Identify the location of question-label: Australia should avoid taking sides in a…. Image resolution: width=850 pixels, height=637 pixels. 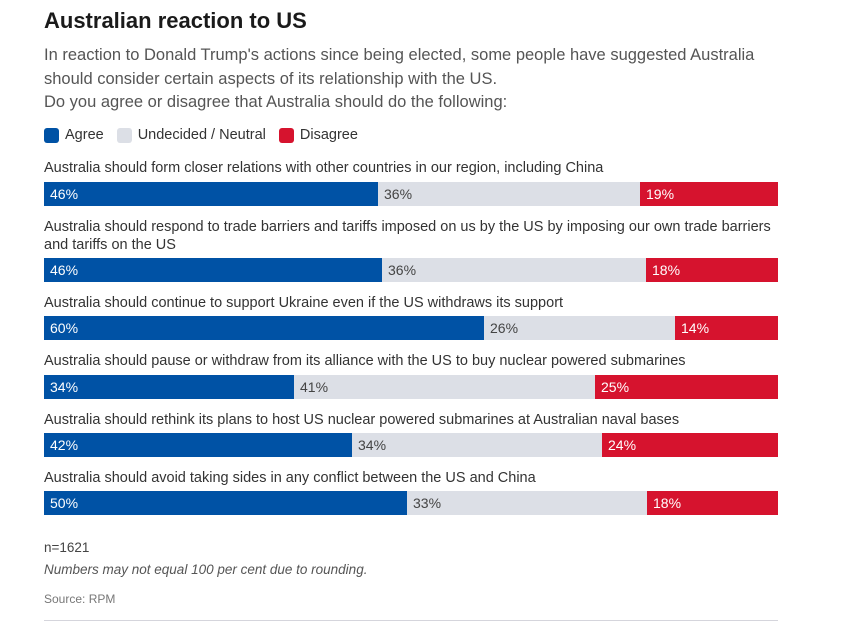
(290, 478).